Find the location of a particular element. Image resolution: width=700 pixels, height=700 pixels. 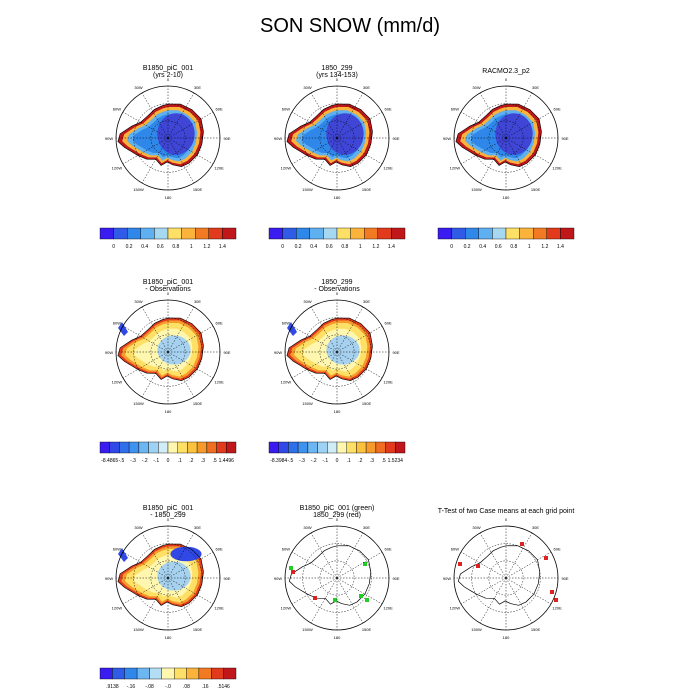

panel-4-border is located at coordinates (337, 352).